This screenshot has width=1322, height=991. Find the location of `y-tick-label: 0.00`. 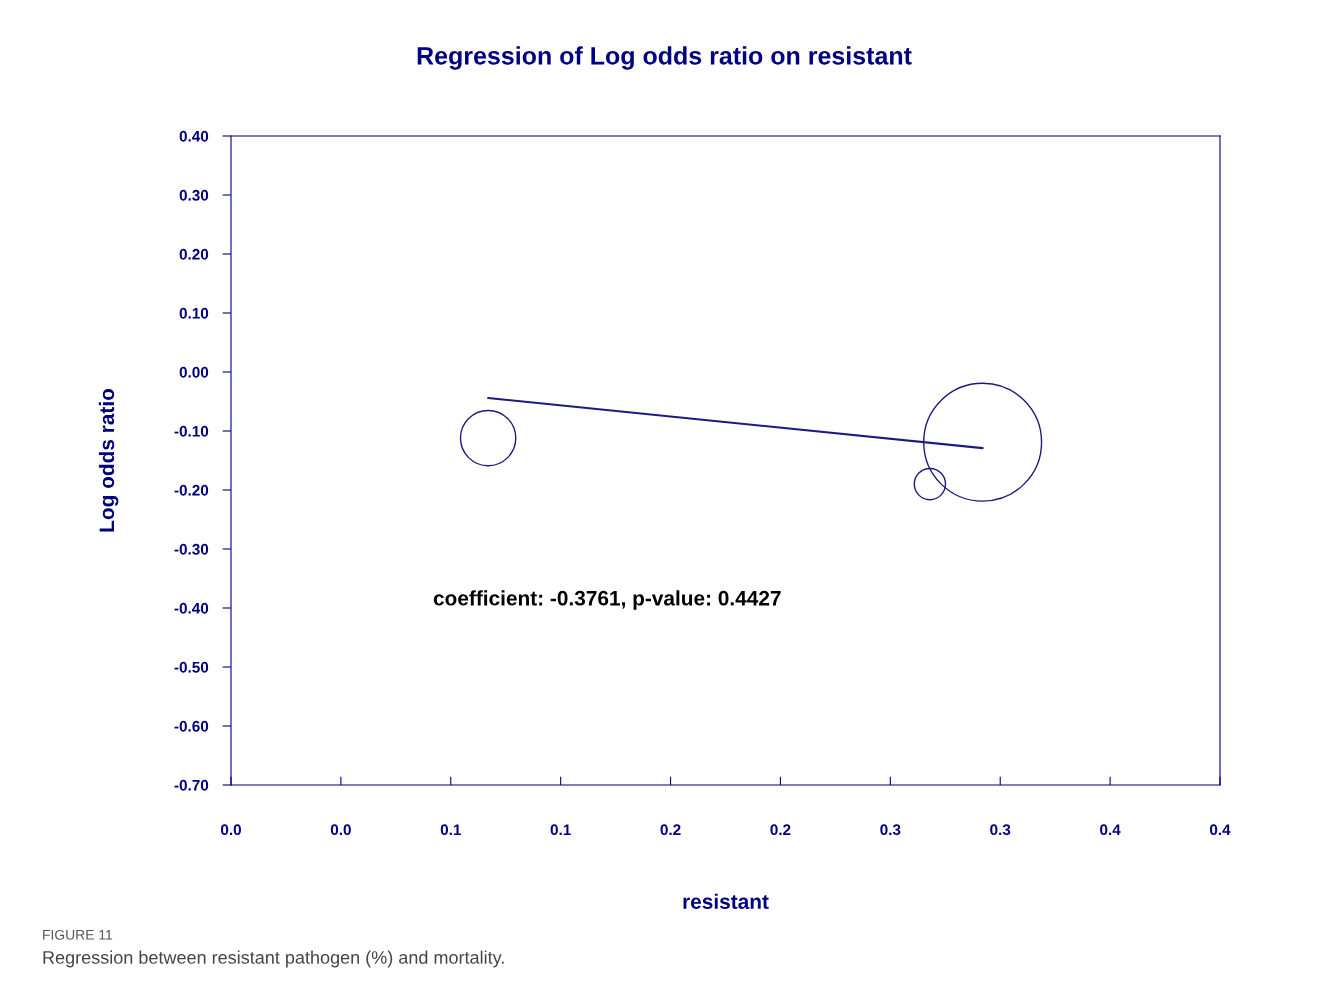

y-tick-label: 0.00 is located at coordinates (194, 372).